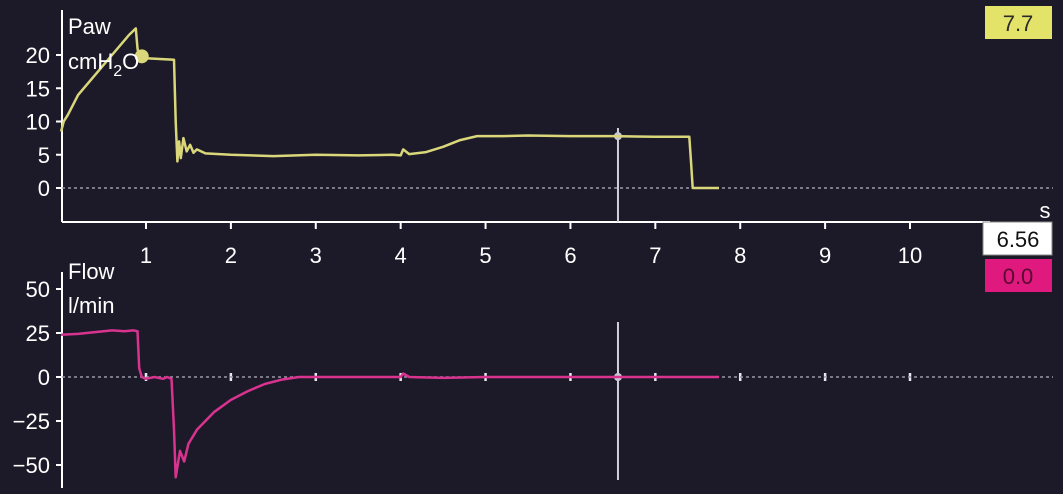  What do you see at coordinates (740, 255) in the screenshot?
I see `x-tick-label: 8` at bounding box center [740, 255].